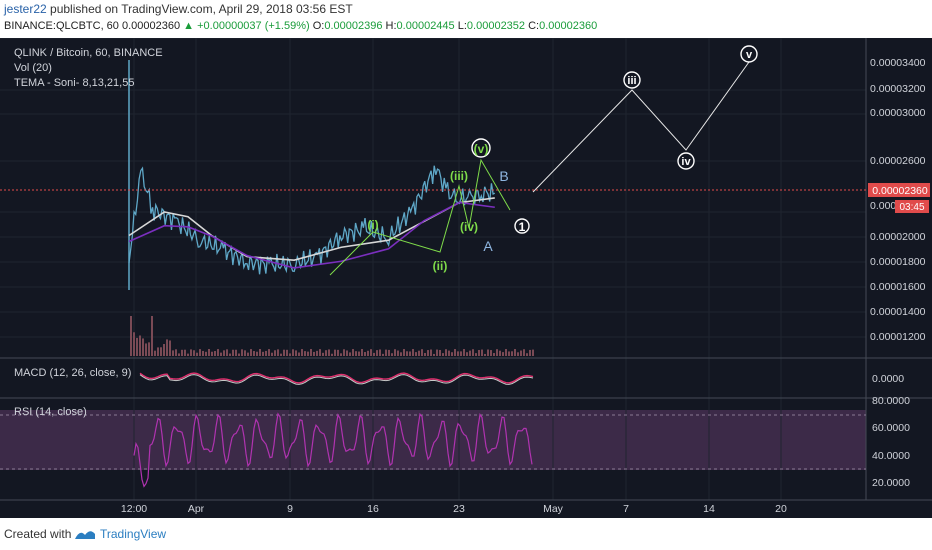  Describe the element at coordinates (503, 176) in the screenshot. I see `wave-label-B: B` at that location.